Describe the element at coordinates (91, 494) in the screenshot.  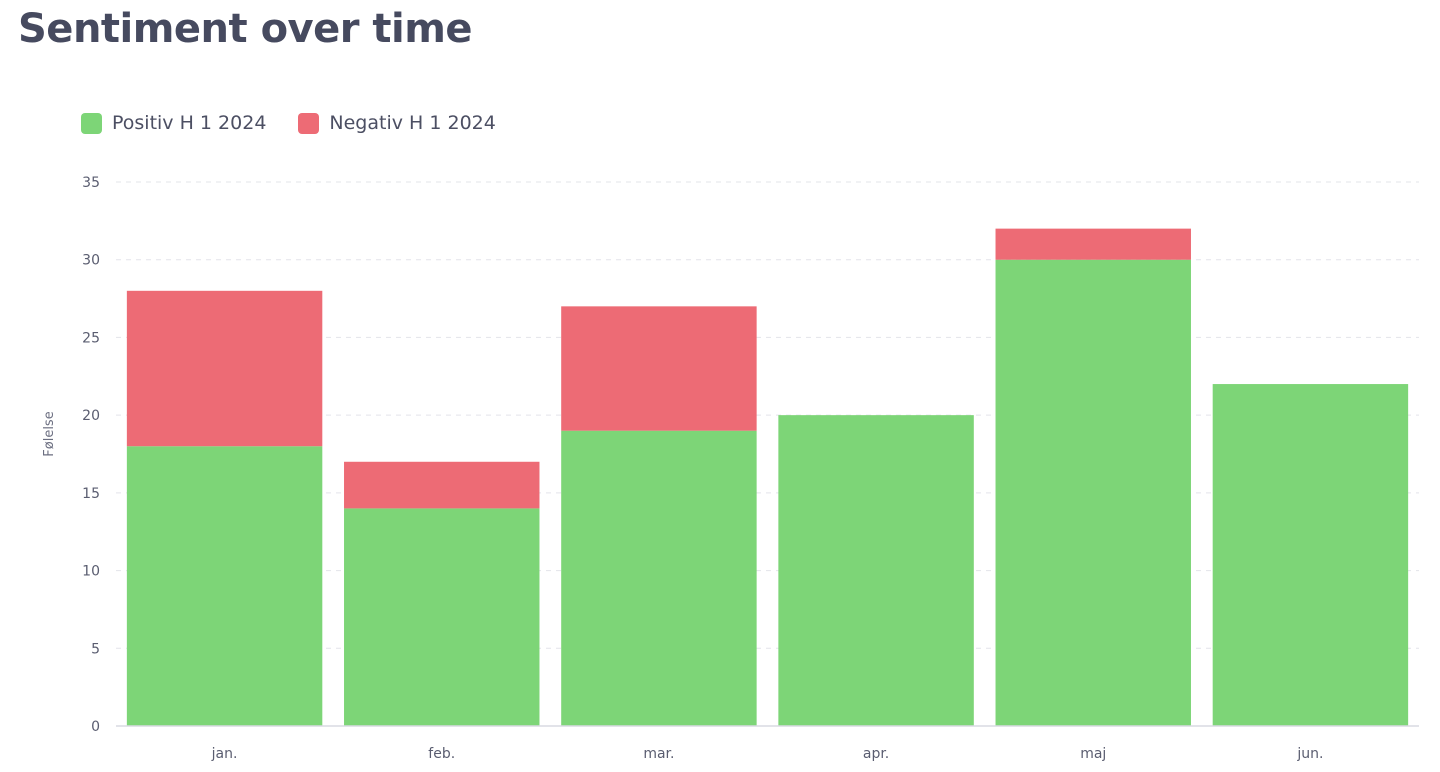
I see `y-tick-label-15: 15` at that location.